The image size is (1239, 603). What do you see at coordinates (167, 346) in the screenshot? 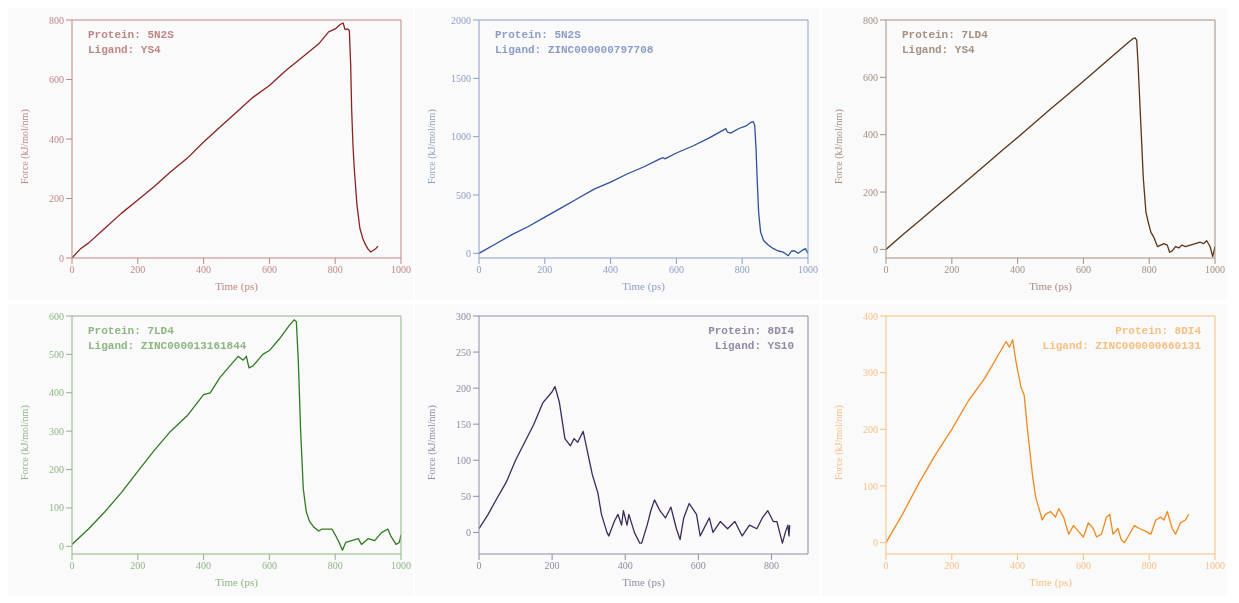
I see `annotation: Ligand: ZINC000013161844` at bounding box center [167, 346].